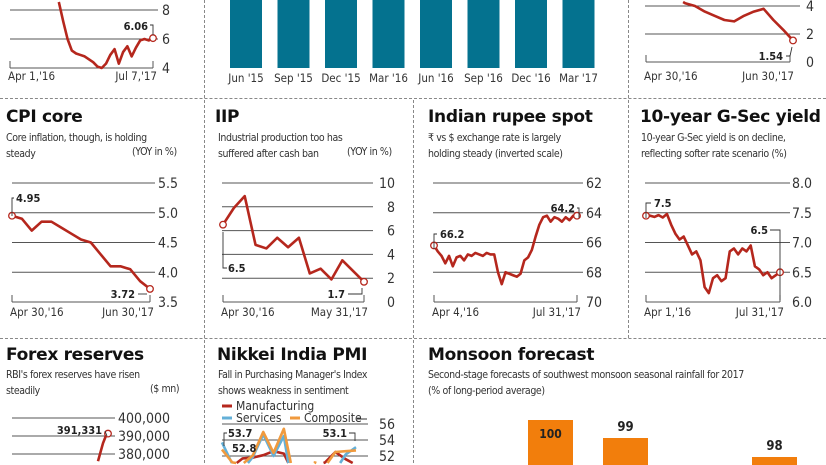 The height and width of the screenshot is (465, 826). I want to click on iip-unit: (YOY in %), so click(369, 152).